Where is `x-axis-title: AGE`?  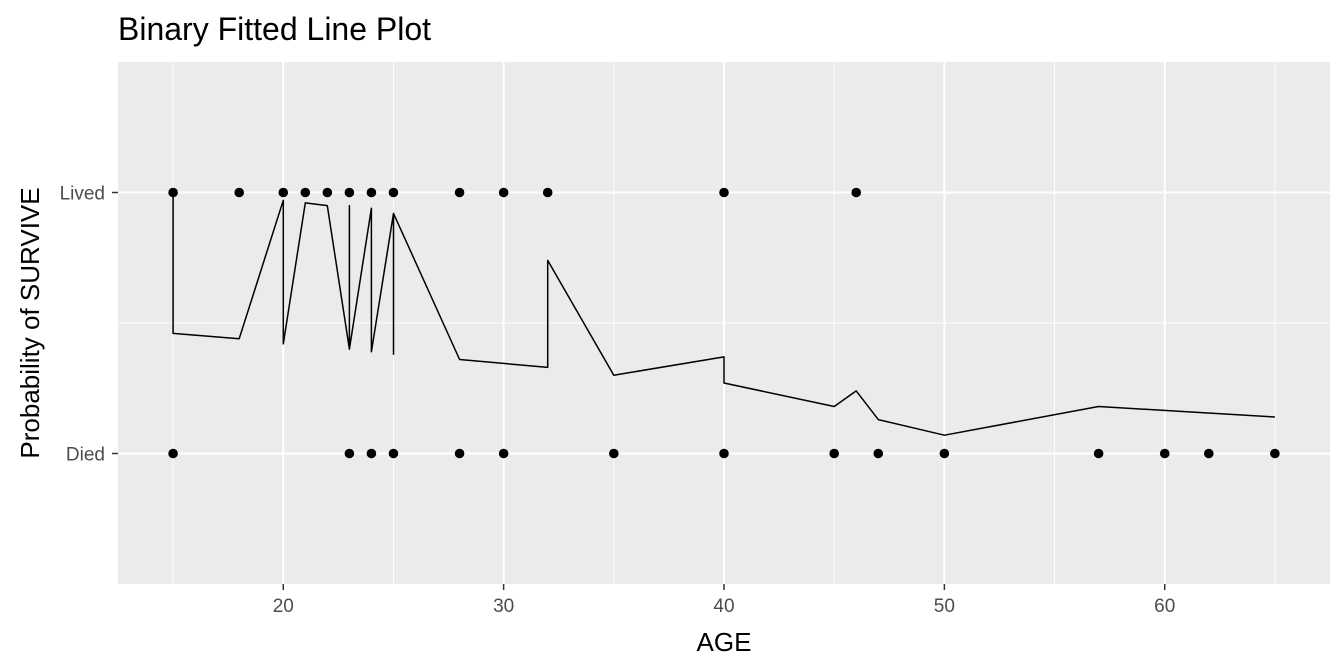
x-axis-title: AGE is located at coordinates (724, 642).